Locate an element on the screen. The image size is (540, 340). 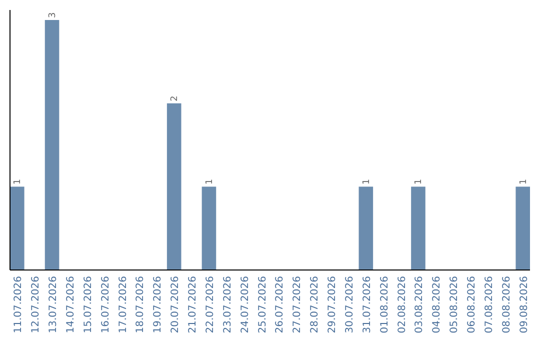
x-tick-label: 19.07.2026 is located at coordinates (158, 305).